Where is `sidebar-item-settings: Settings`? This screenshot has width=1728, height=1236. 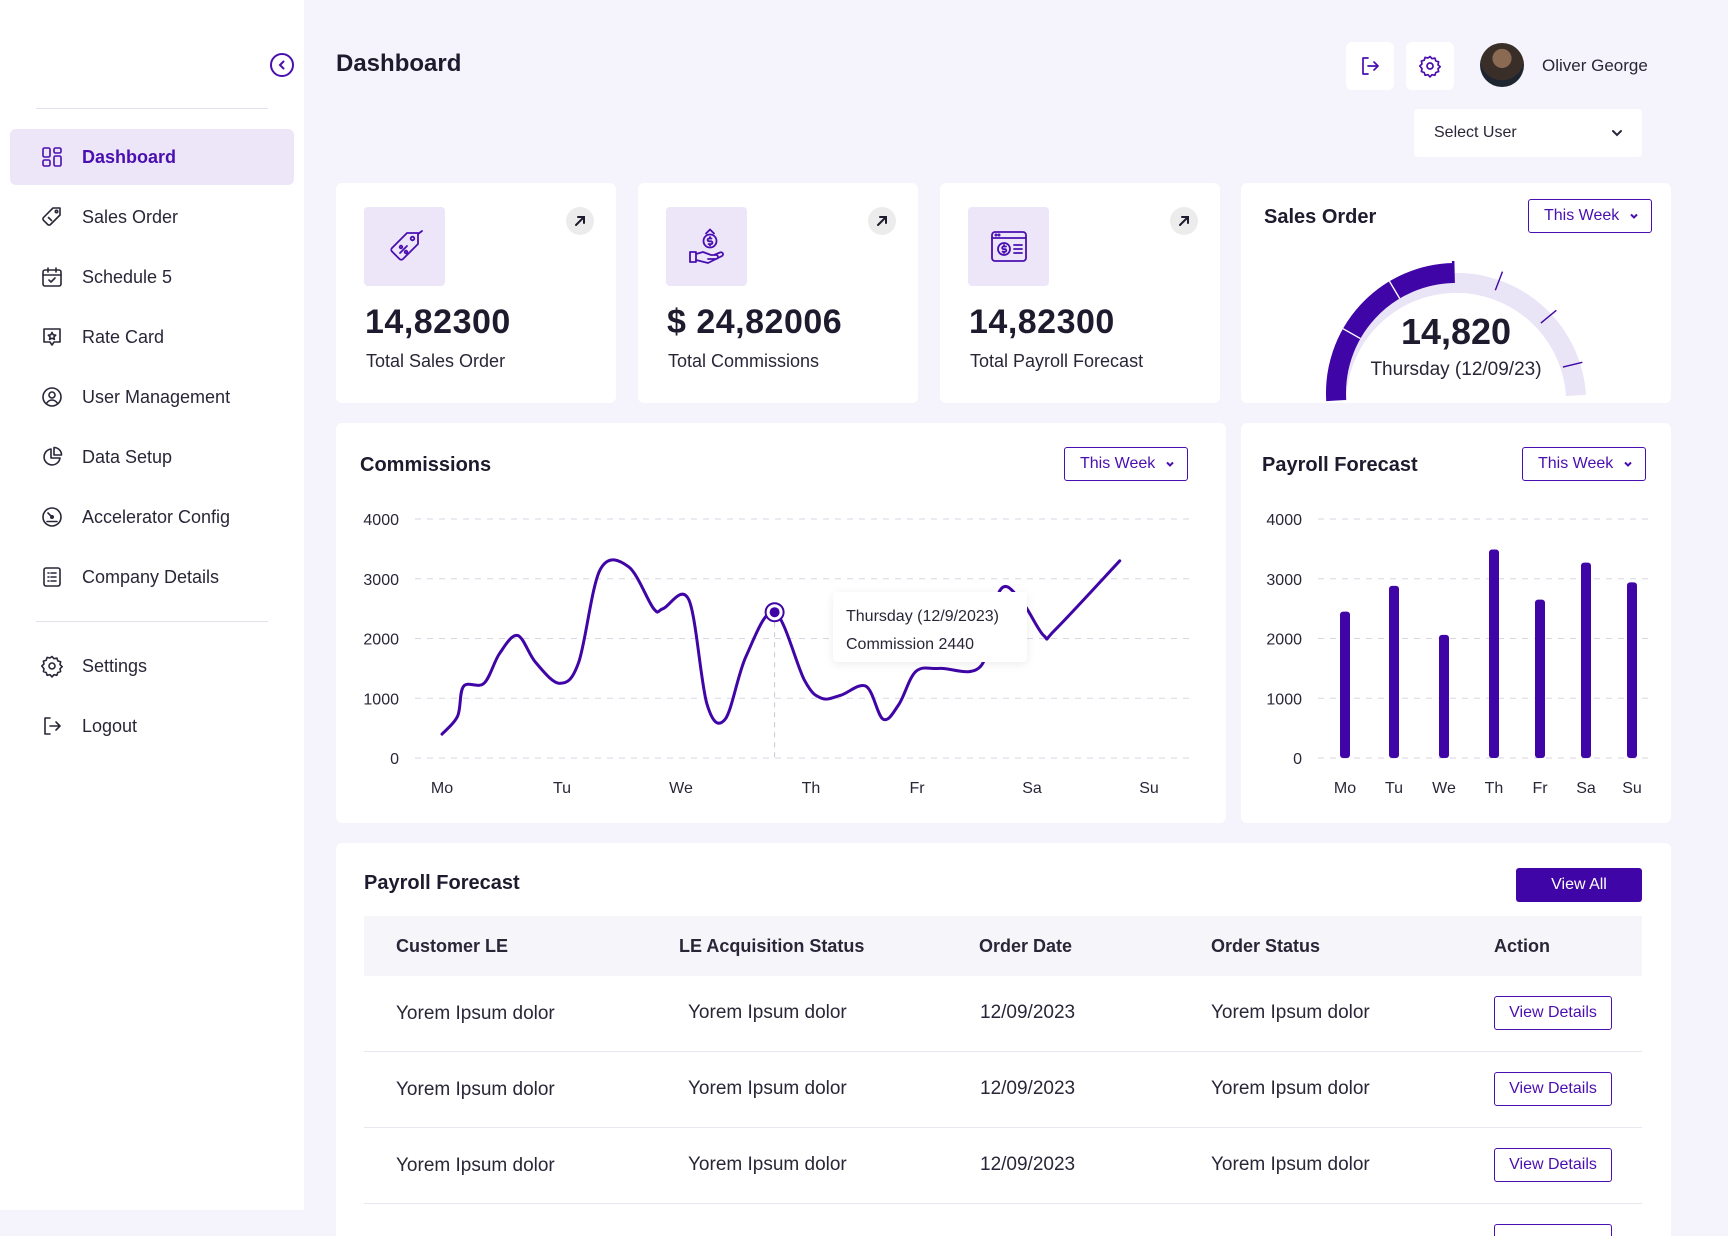 sidebar-item-settings: Settings is located at coordinates (152, 666).